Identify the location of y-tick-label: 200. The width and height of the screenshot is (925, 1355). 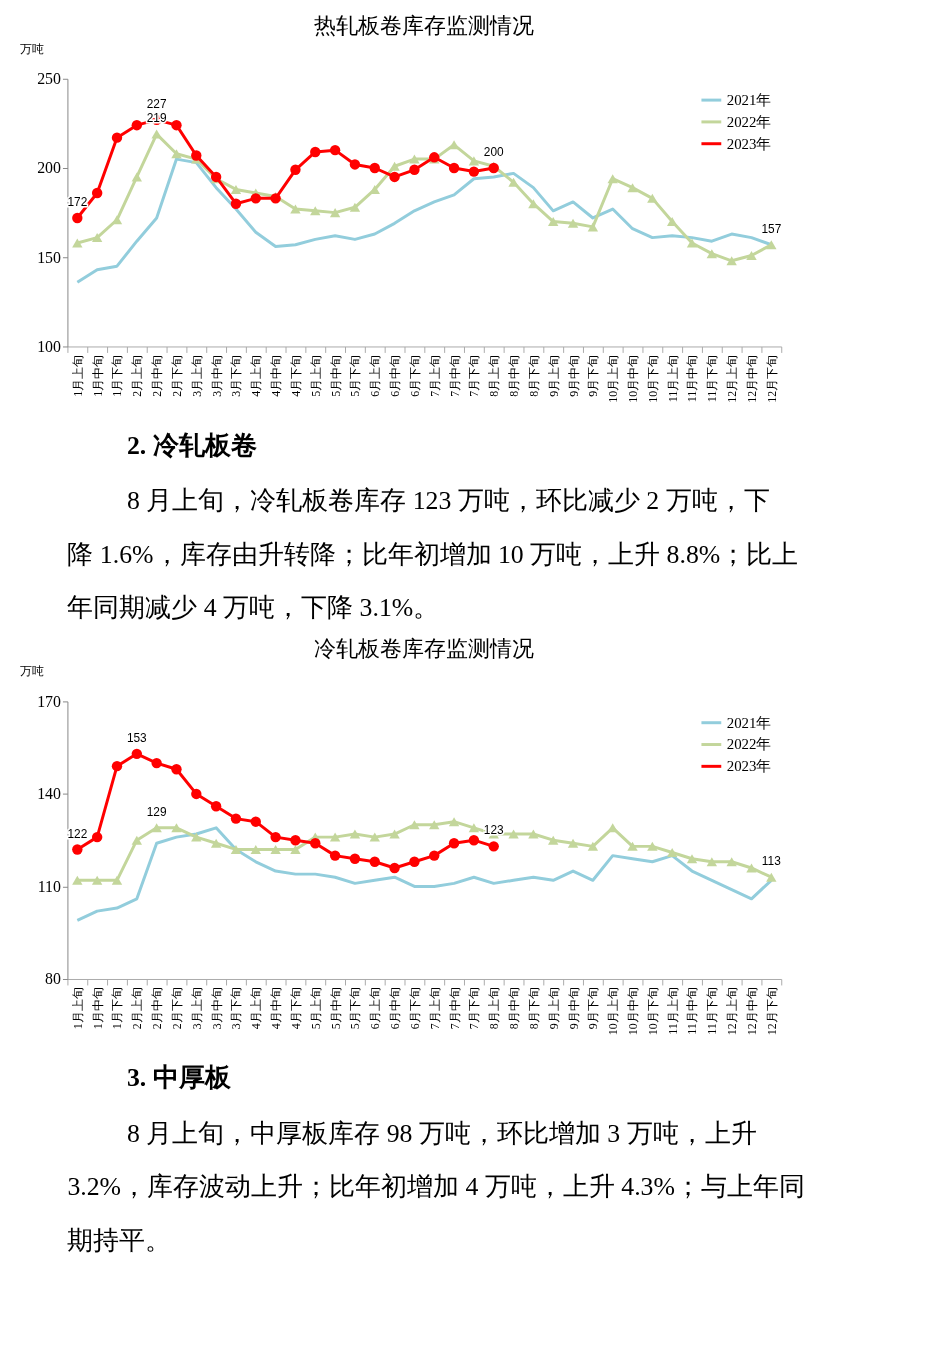
(49, 168).